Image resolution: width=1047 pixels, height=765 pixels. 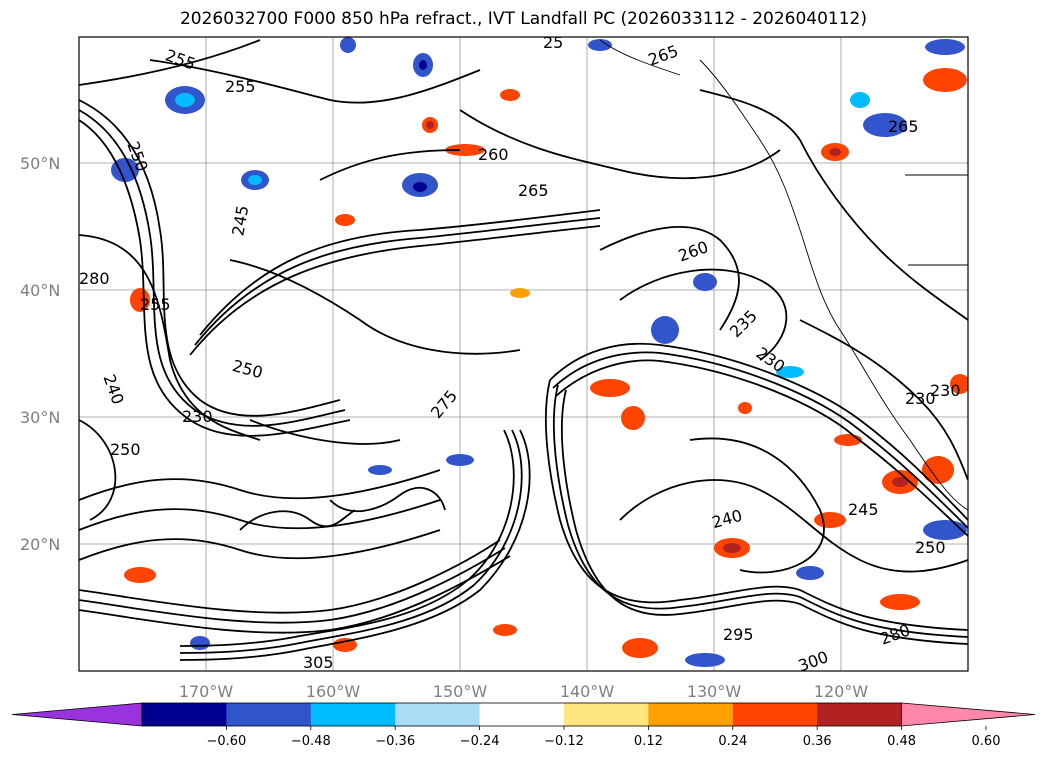 I want to click on lat-label-50n: 50°N, so click(x=40, y=163).